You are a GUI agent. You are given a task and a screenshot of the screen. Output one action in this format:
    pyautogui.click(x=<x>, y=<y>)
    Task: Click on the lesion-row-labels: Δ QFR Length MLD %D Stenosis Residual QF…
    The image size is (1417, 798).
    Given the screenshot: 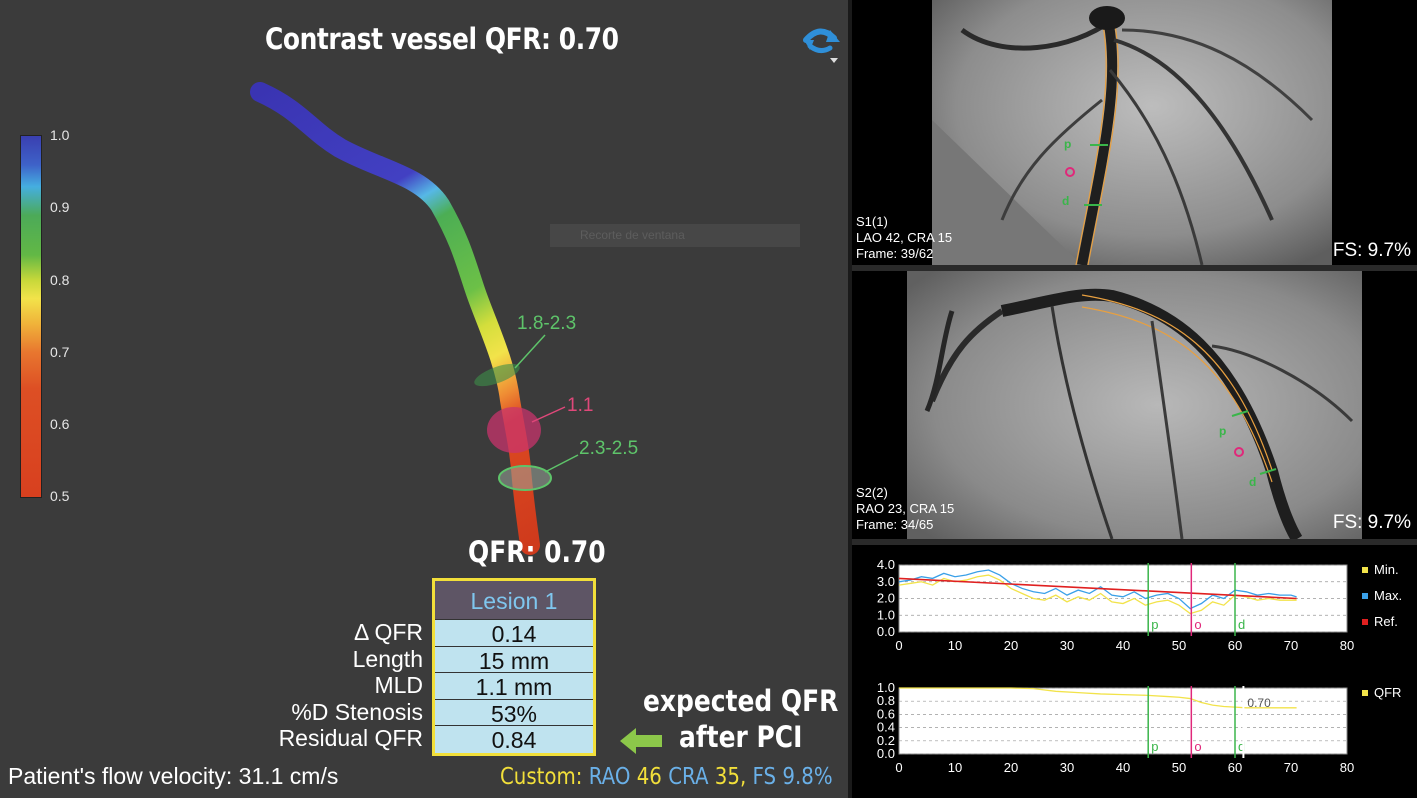 What is the action you would take?
    pyautogui.click(x=351, y=684)
    